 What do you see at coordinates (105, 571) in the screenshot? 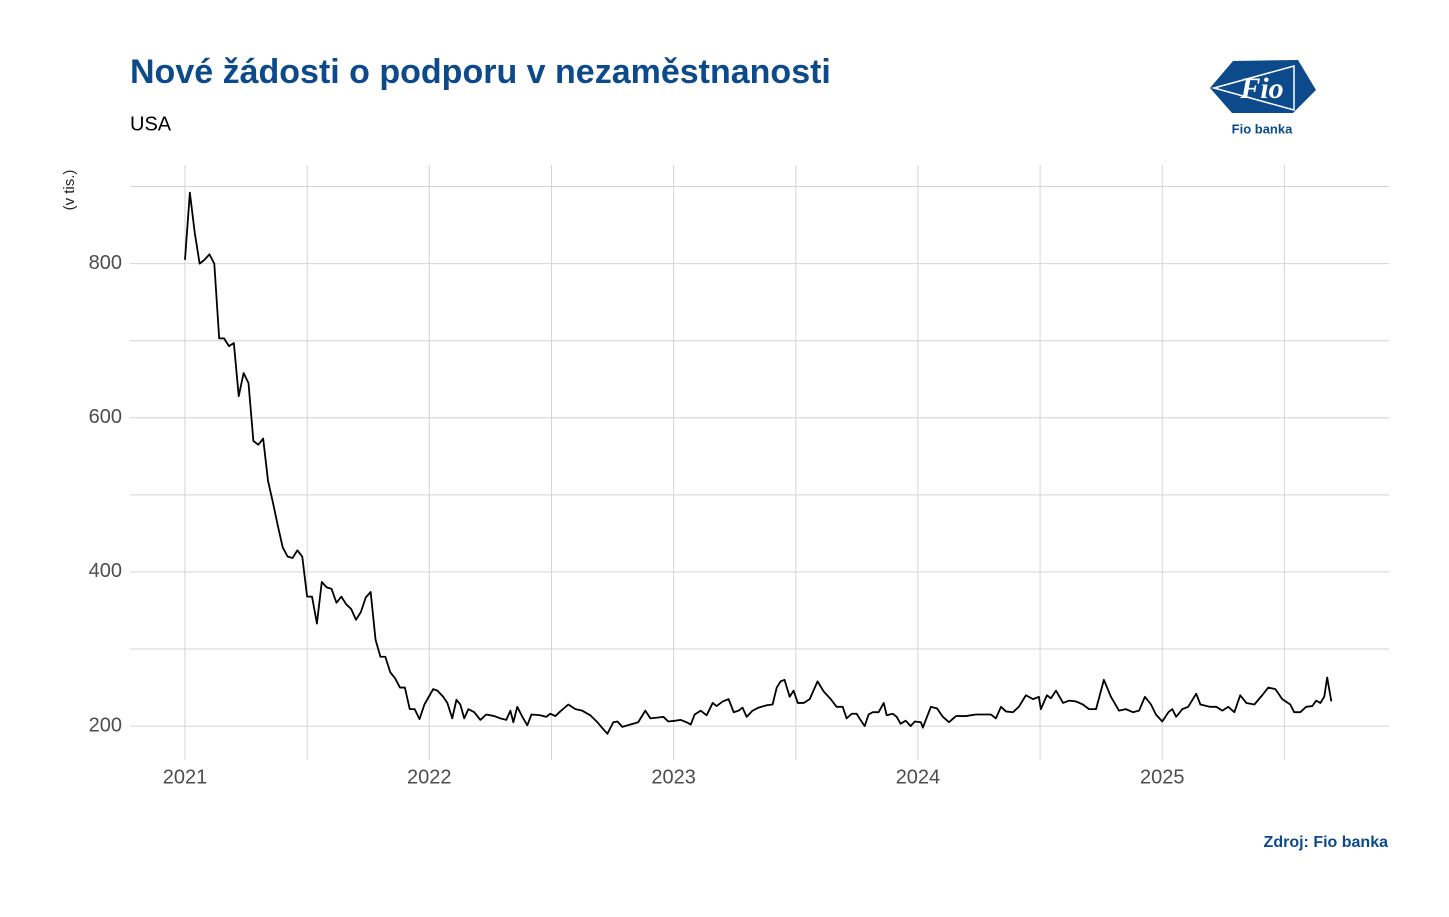
I see `y-tick-label: 400` at bounding box center [105, 571].